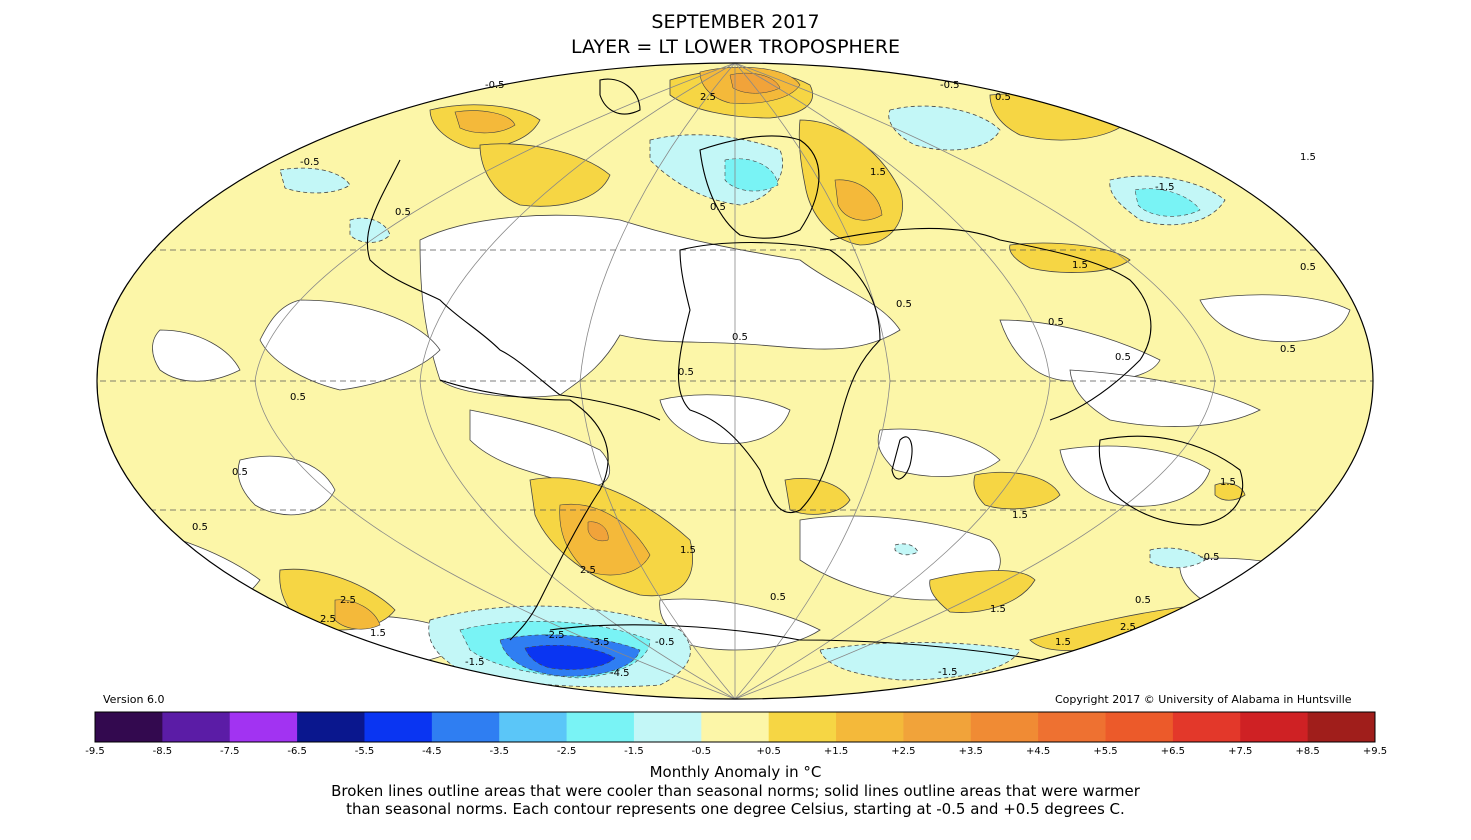 Image resolution: width=1471 pixels, height=840 pixels. I want to click on color-bar-tick-label: +1.5, so click(836, 751).